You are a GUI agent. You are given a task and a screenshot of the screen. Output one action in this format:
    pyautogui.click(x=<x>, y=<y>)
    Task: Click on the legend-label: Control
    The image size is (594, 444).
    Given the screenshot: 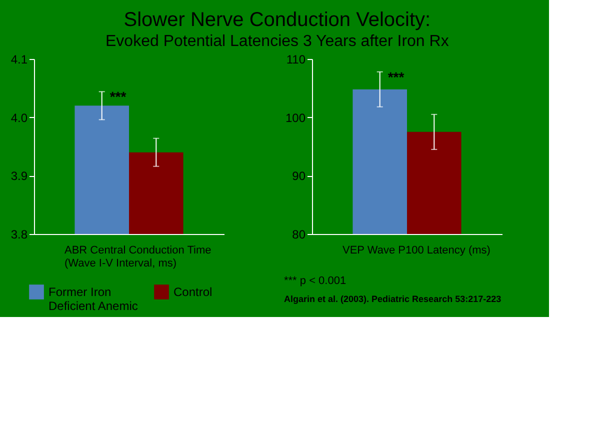 What is the action you would take?
    pyautogui.click(x=193, y=292)
    